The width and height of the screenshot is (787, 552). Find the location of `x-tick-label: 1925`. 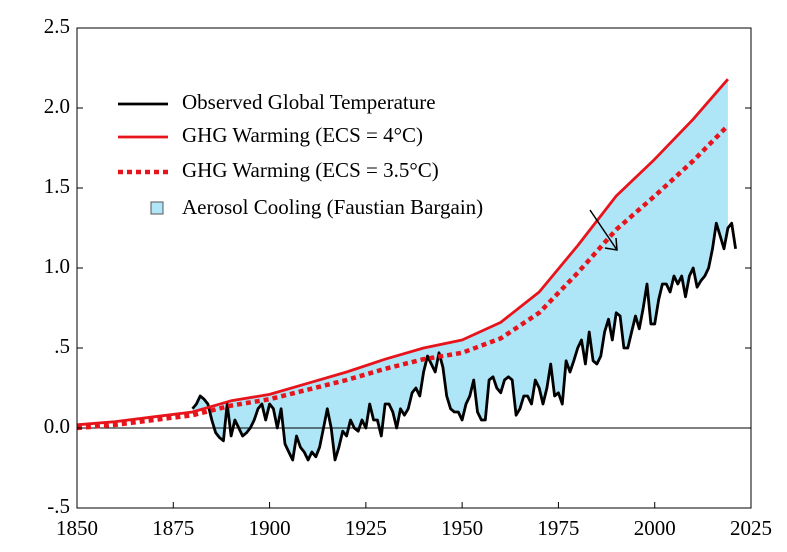

x-tick-label: 1925 is located at coordinates (366, 528).